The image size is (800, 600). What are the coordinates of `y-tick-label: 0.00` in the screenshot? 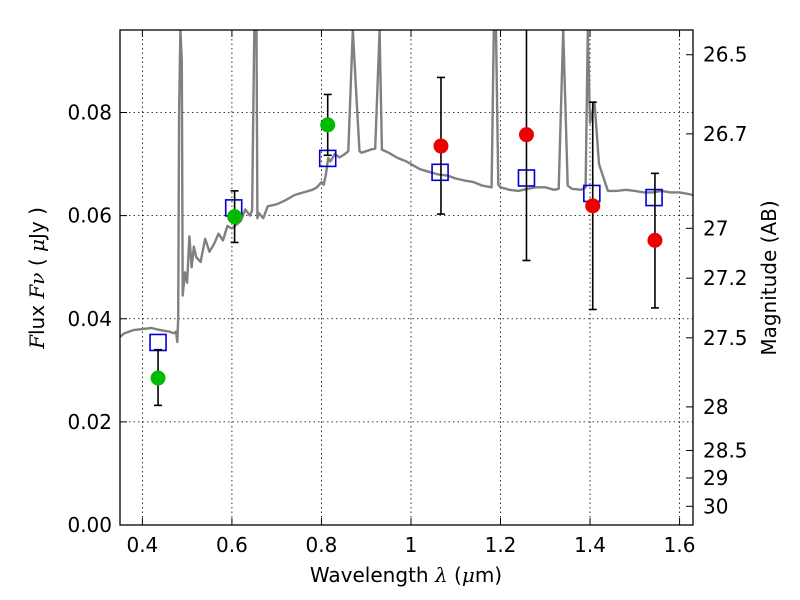 It's located at (89, 525).